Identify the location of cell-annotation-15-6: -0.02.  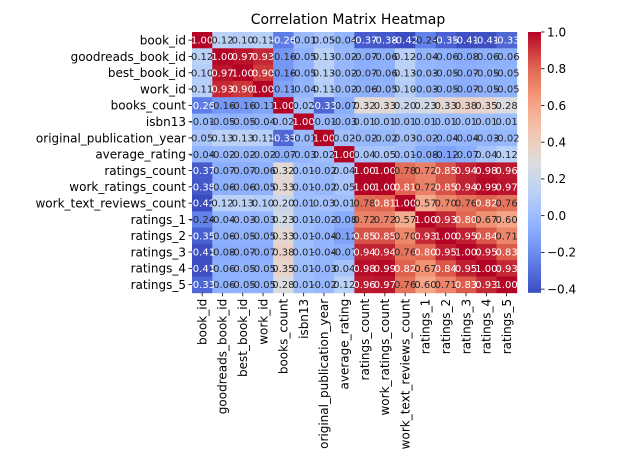
(324, 285).